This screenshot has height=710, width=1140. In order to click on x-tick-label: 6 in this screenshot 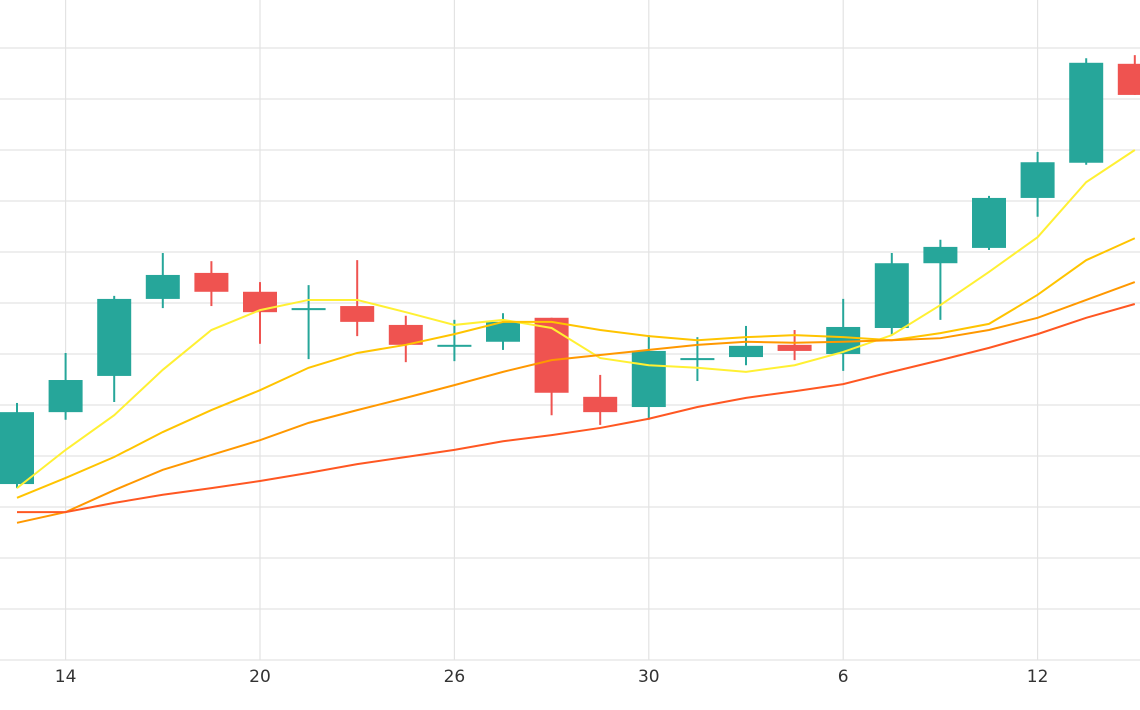, I will do `click(843, 677)`.